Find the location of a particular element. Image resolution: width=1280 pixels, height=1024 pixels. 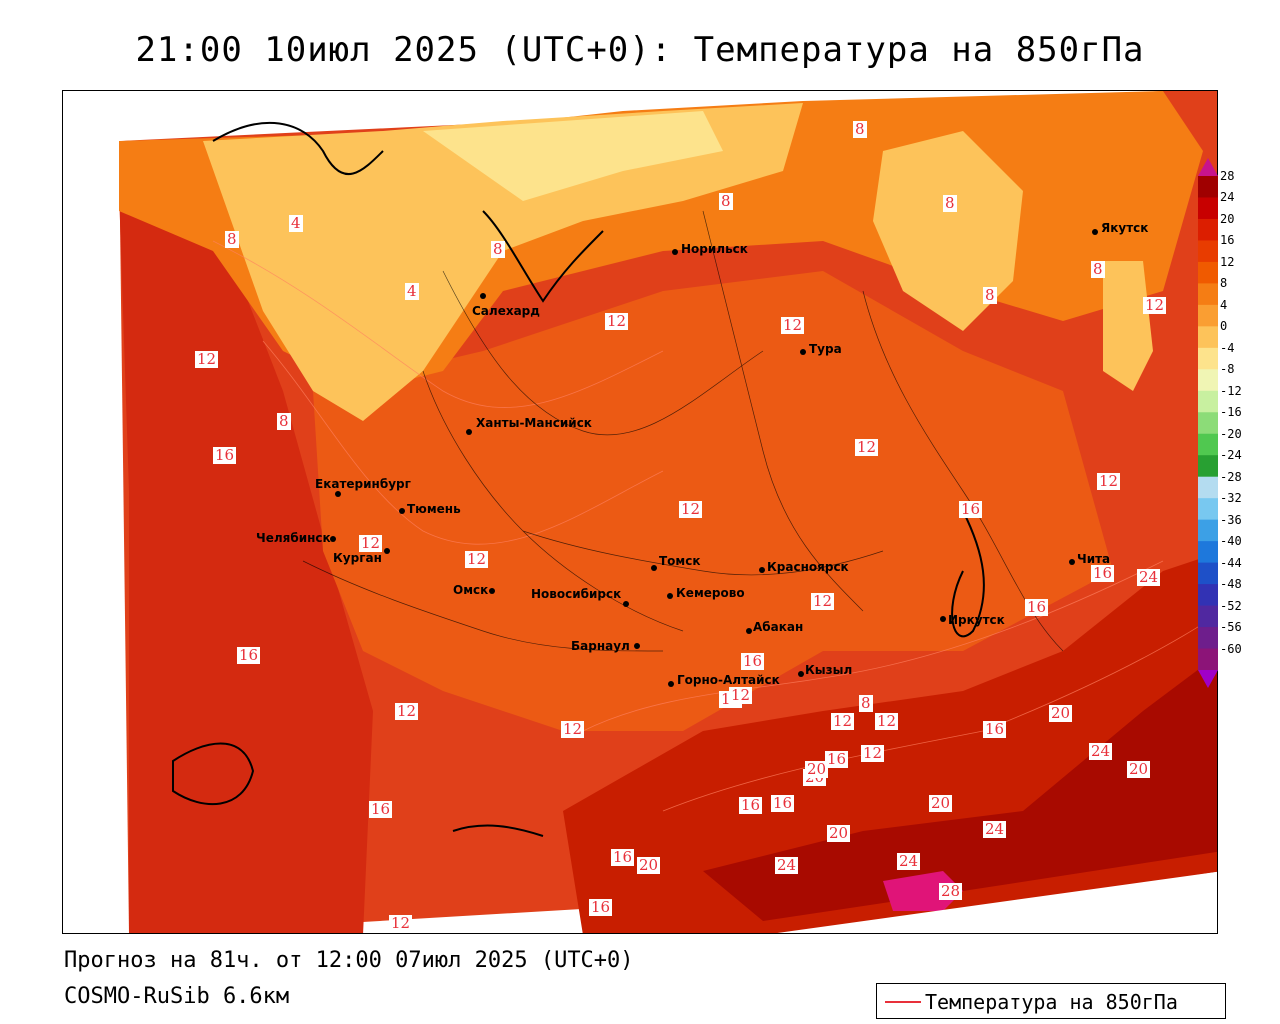

contour-label: 4 is located at coordinates (296, 223).